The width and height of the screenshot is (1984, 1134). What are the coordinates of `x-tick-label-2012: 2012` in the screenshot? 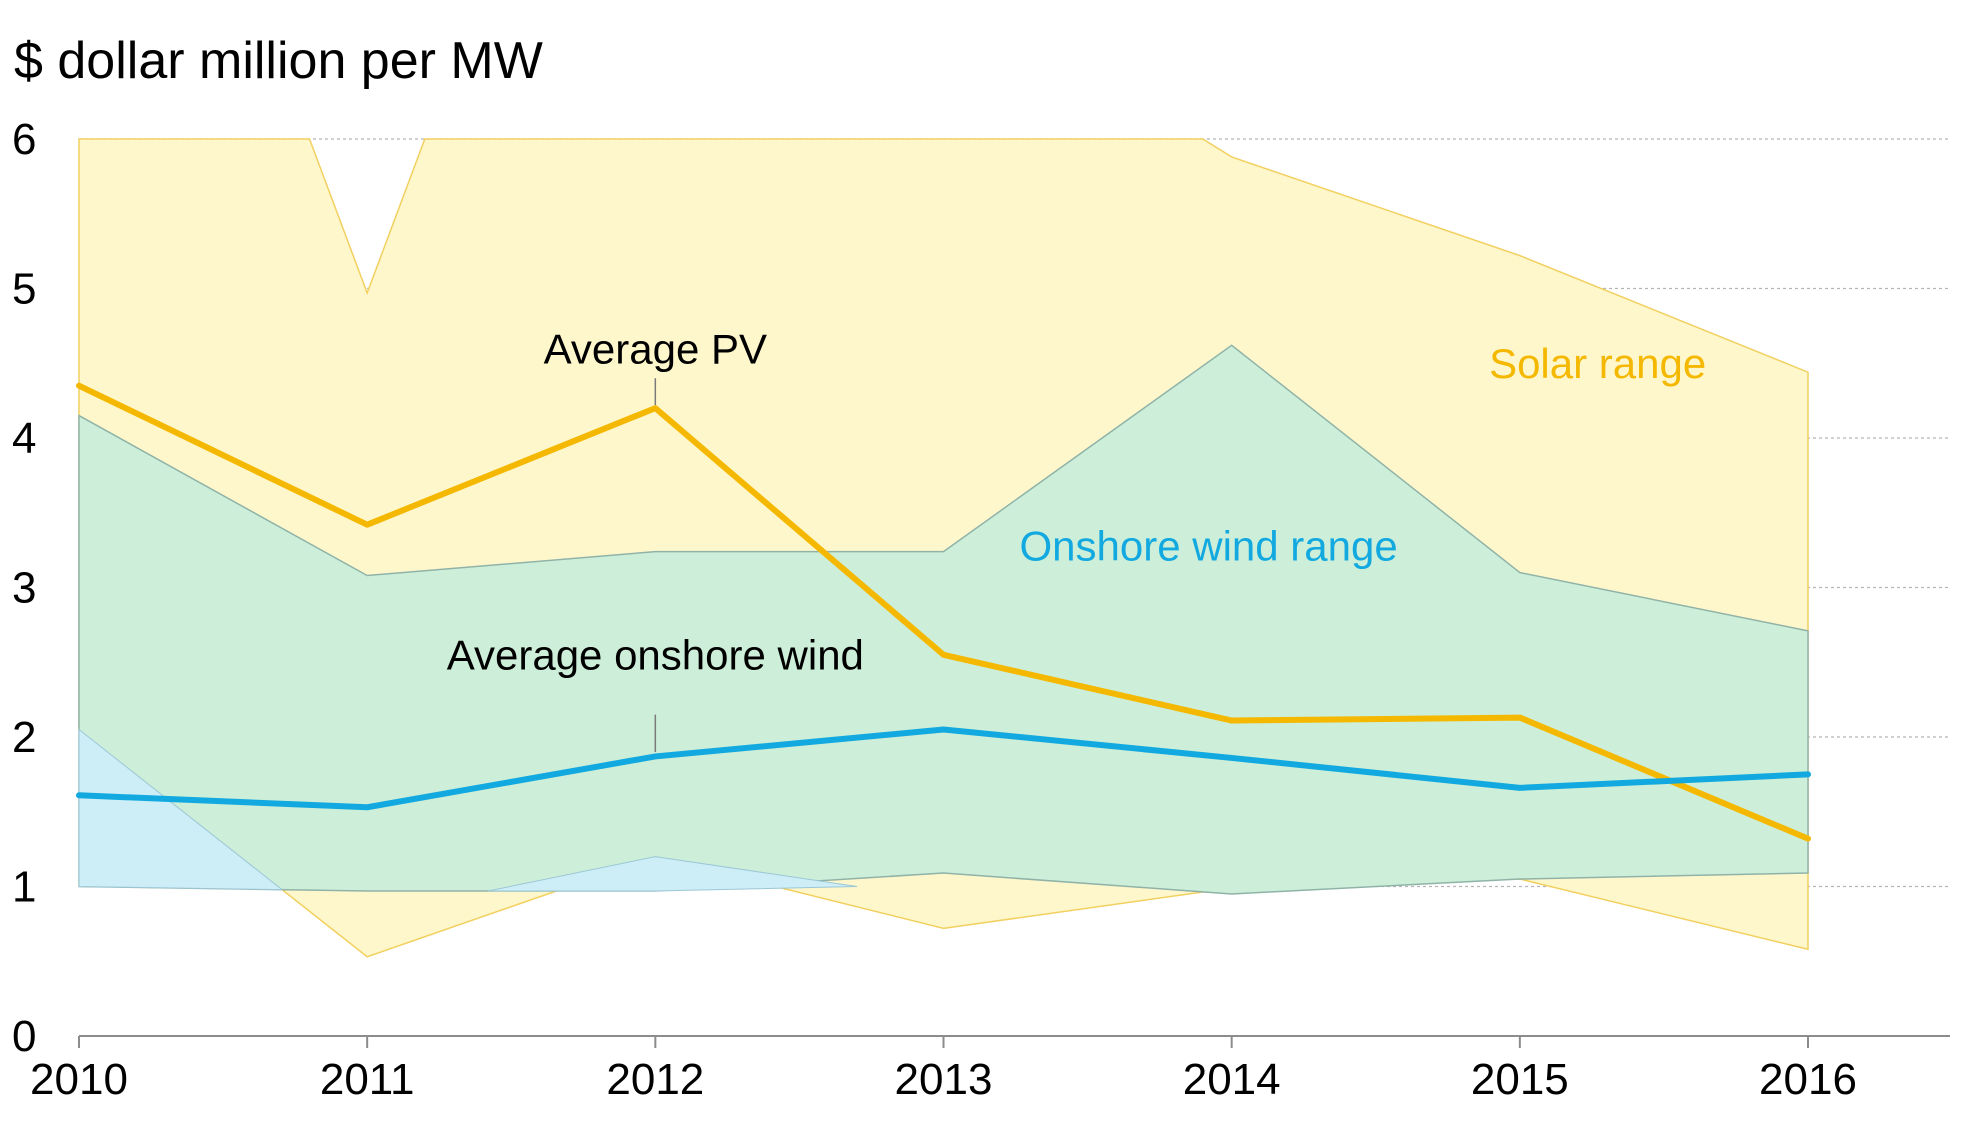 It's located at (655, 1079).